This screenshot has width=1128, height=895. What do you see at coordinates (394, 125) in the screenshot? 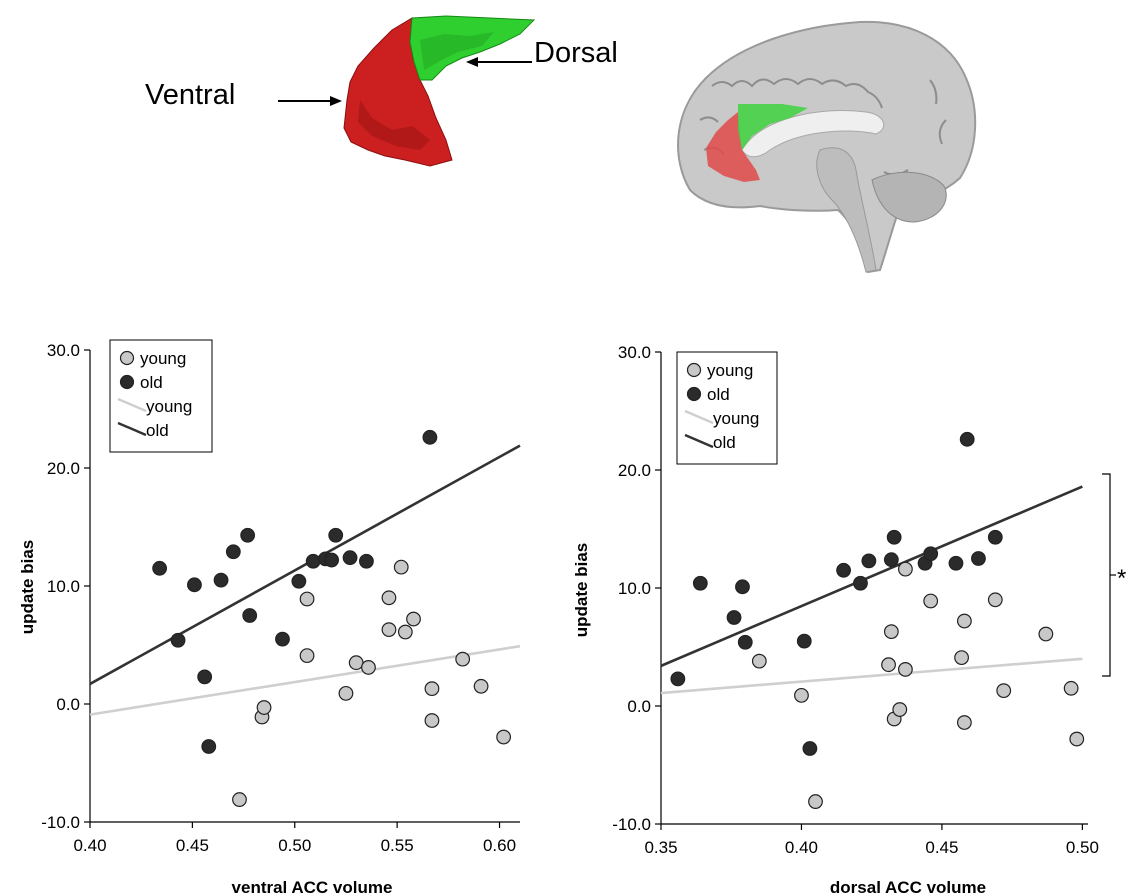
I see `ventral-region-3d-shade` at bounding box center [394, 125].